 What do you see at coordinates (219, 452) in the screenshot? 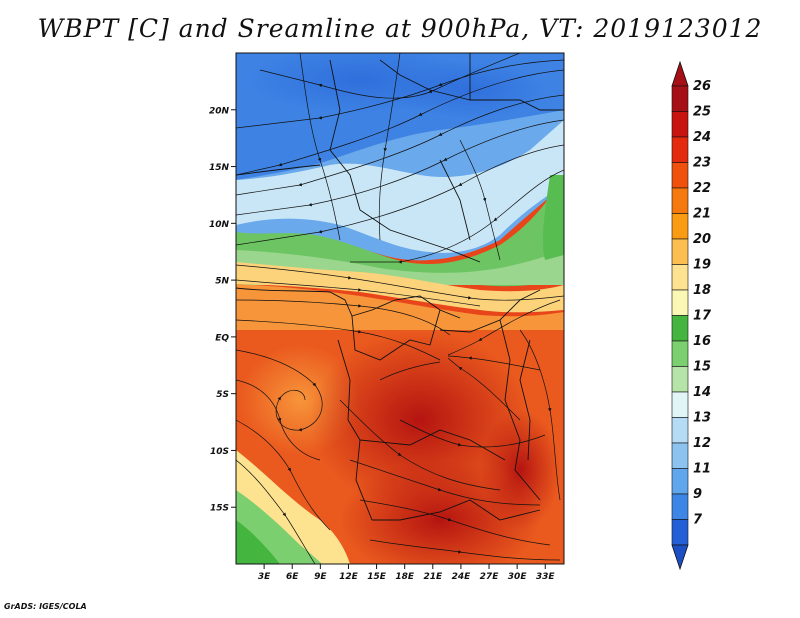
I see `lat-tick-label: 10S` at bounding box center [219, 452].